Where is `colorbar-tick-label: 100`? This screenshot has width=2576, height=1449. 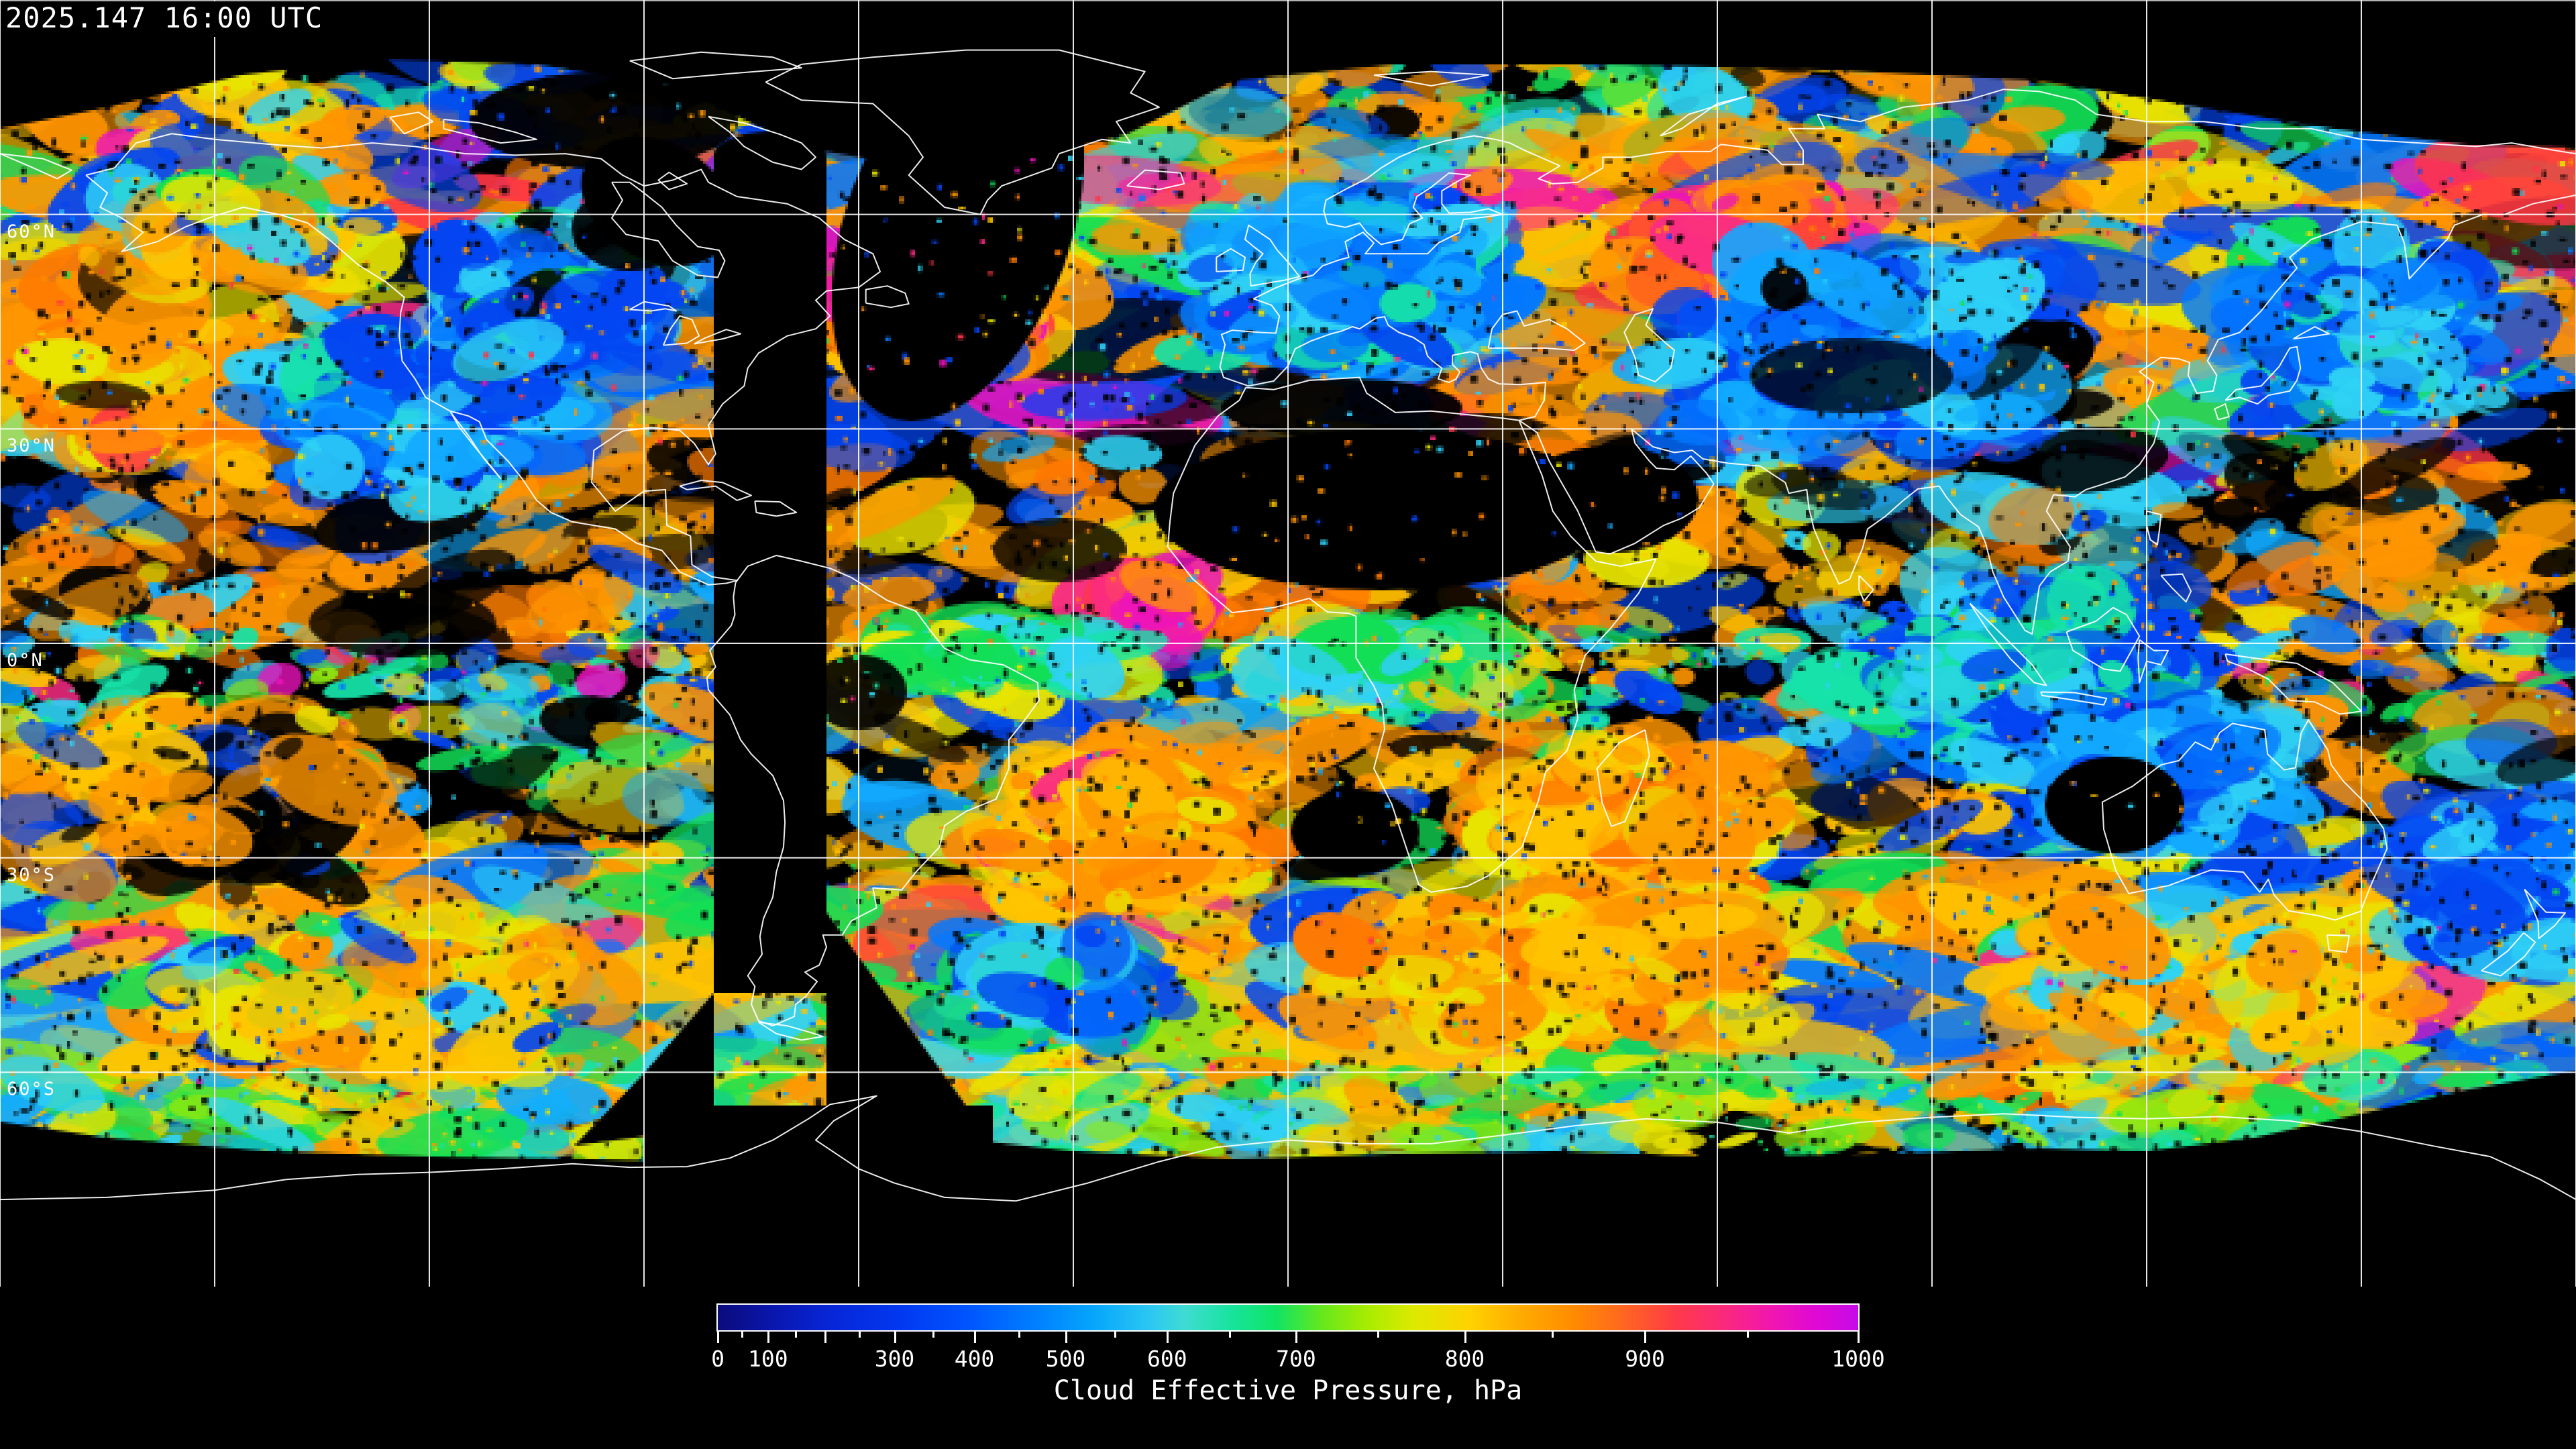
colorbar-tick-label: 100 is located at coordinates (767, 1359).